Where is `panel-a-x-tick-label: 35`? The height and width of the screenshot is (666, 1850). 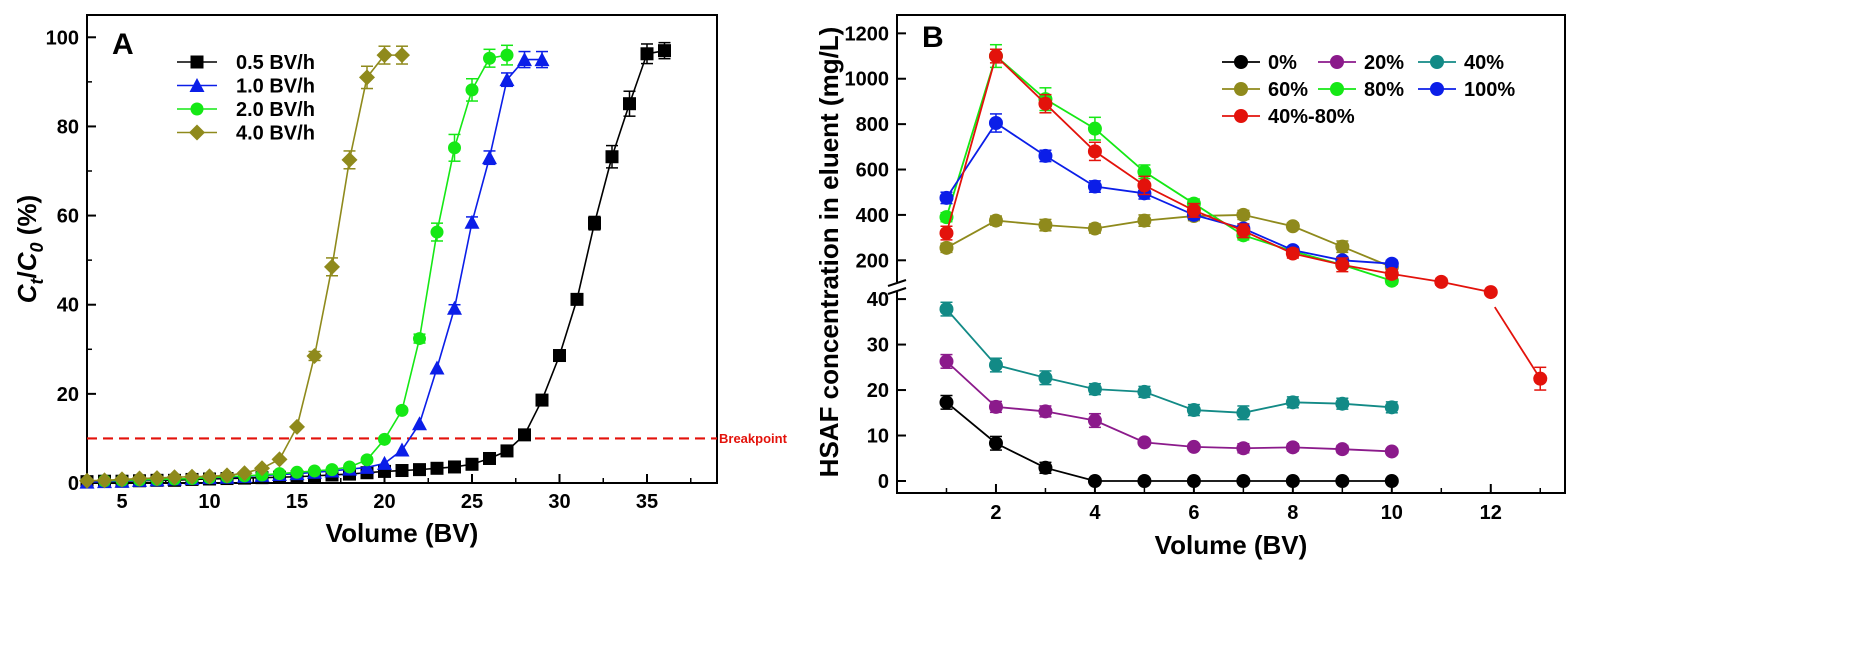
panel-a-x-tick-label: 35 is located at coordinates (647, 502).